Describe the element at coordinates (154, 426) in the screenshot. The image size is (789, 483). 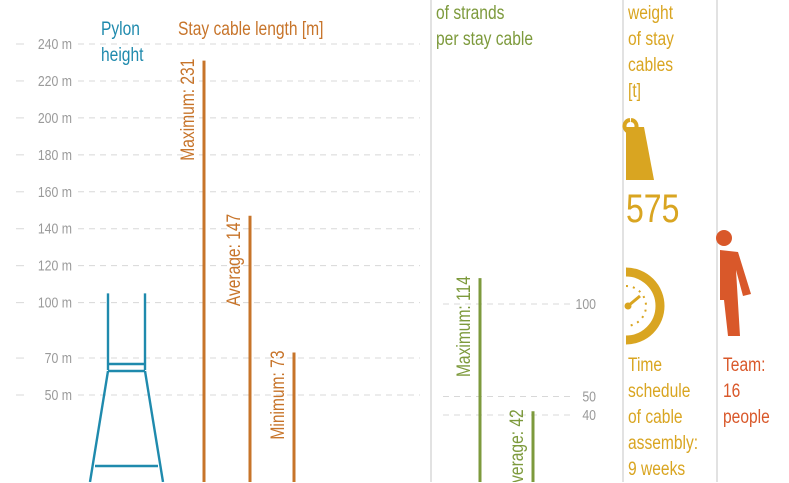
I see `pylon-right-flare` at that location.